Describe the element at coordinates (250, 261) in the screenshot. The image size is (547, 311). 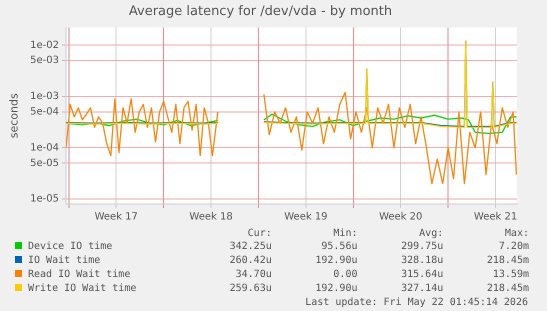
I see `text: 260.42u` at that location.